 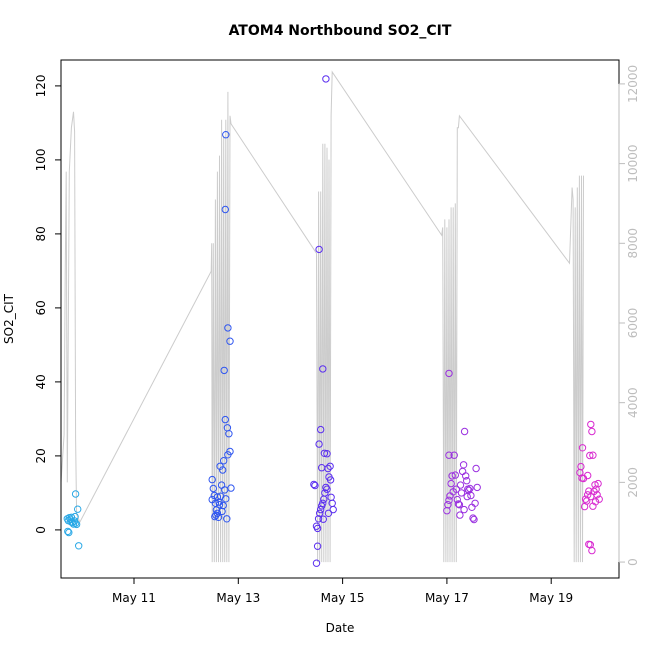 What do you see at coordinates (340, 628) in the screenshot?
I see `x-axis-label: Date` at bounding box center [340, 628].